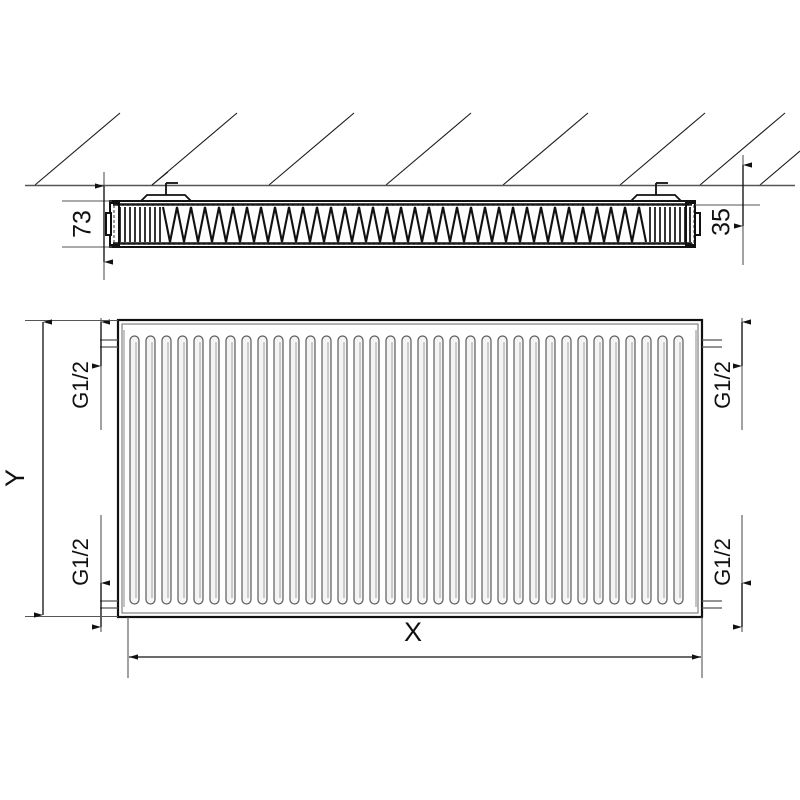 This screenshot has height=800, width=800. Describe the element at coordinates (712, 604) in the screenshot. I see `connection-stub-bottom-right` at that location.